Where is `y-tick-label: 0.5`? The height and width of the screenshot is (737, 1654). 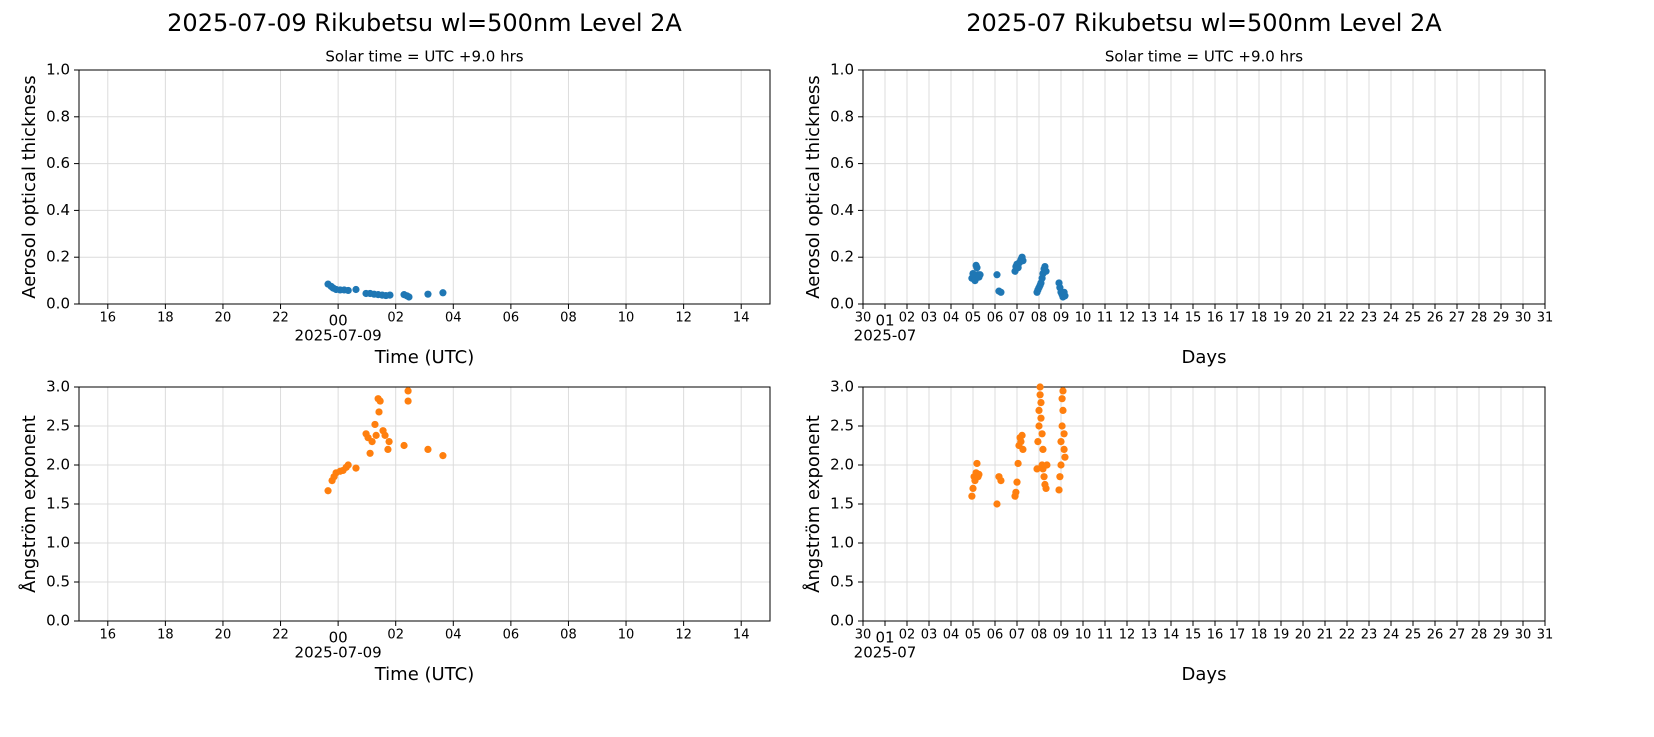 y-tick-label: 0.5 is located at coordinates (842, 582).